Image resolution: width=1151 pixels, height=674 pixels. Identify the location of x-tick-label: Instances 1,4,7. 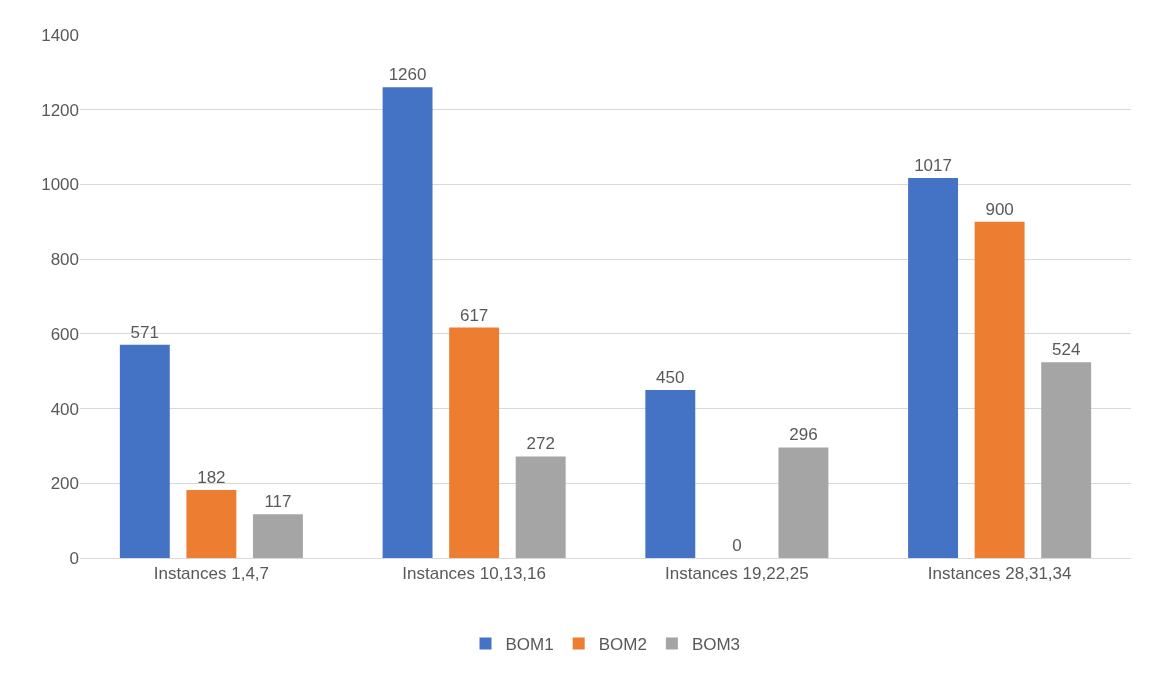
(211, 574).